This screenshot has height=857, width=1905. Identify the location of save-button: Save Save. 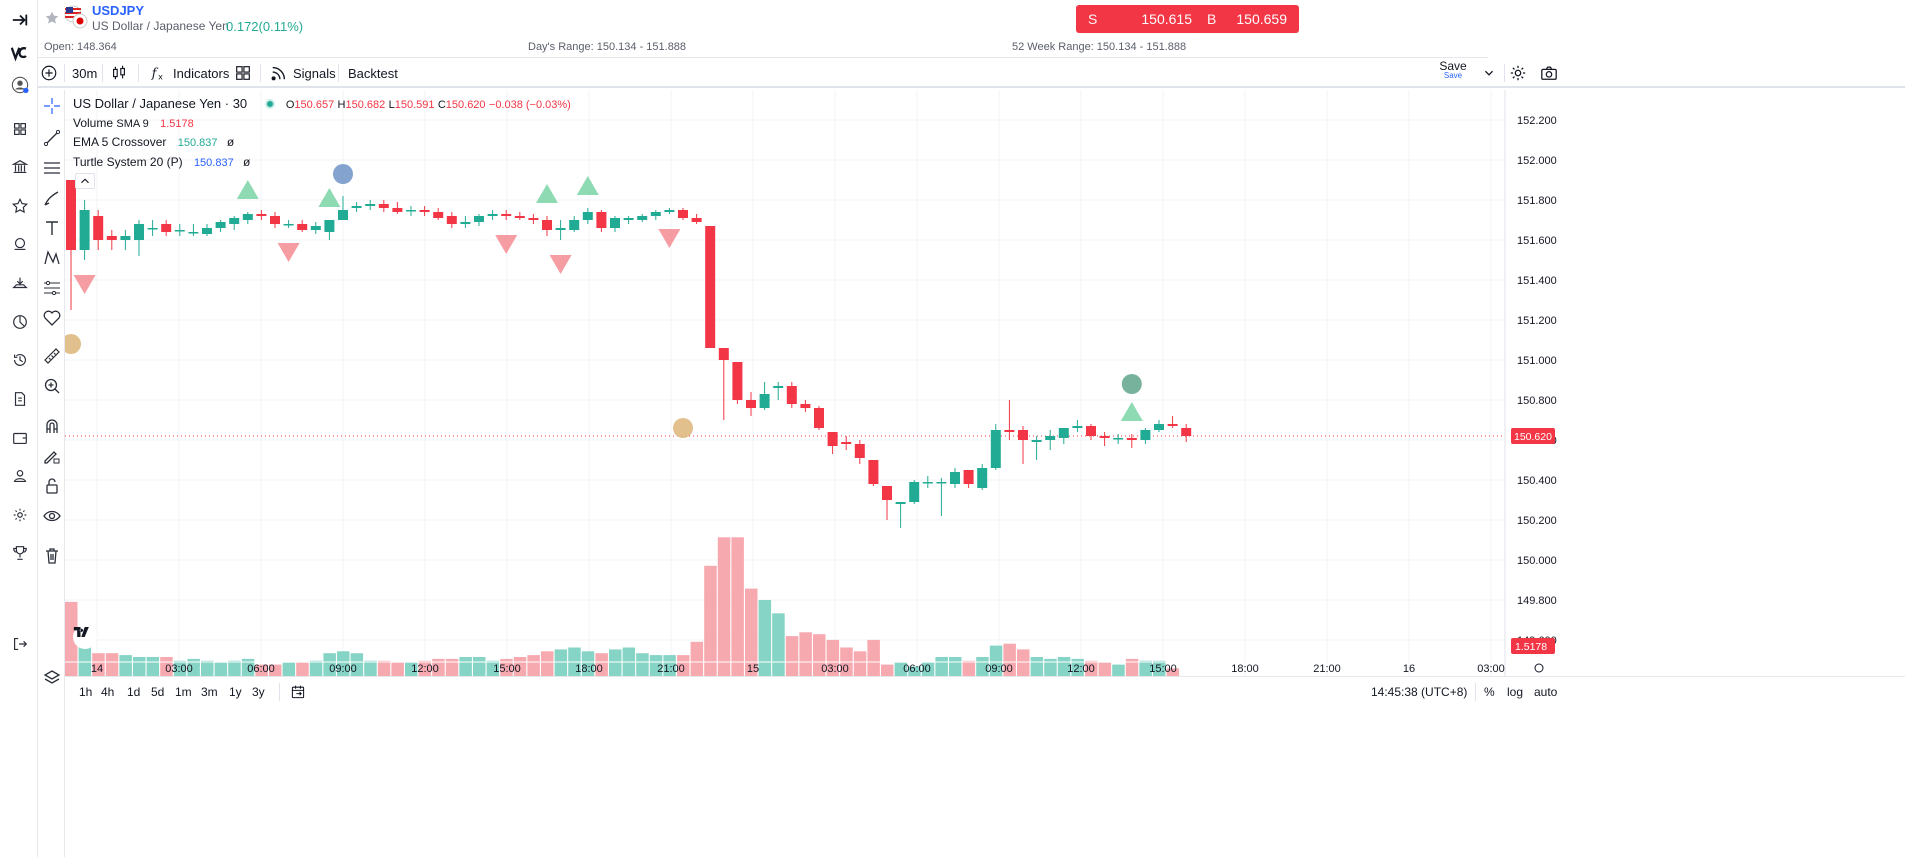
(1453, 69).